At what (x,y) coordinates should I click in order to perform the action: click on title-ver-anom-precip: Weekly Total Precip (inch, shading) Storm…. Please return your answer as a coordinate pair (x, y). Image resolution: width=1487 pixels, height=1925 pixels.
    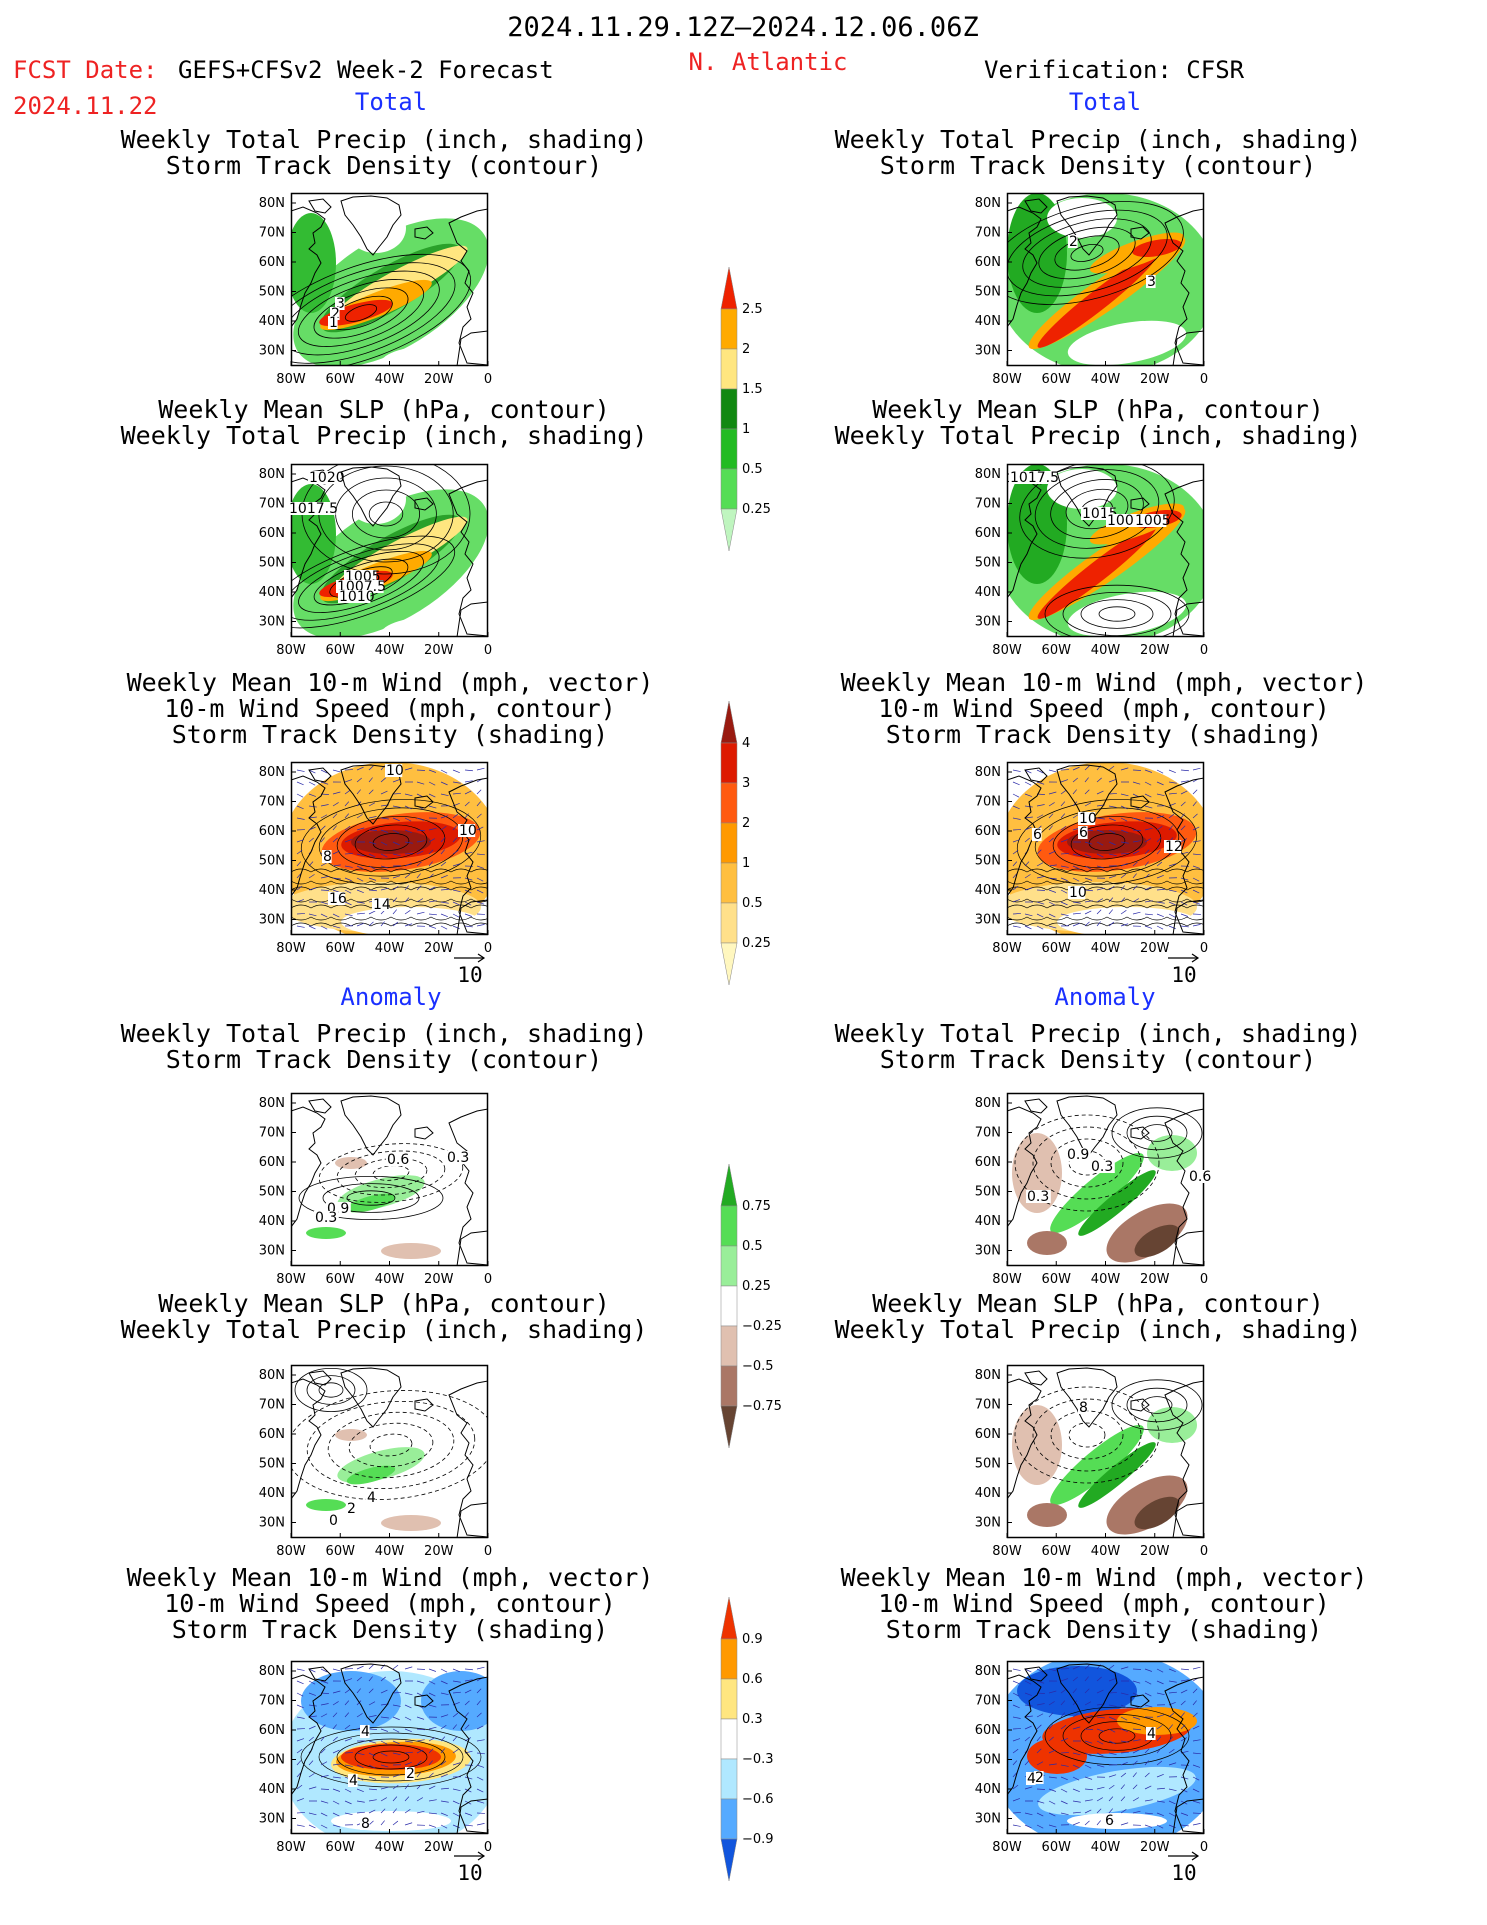
    Looking at the image, I should click on (1098, 1046).